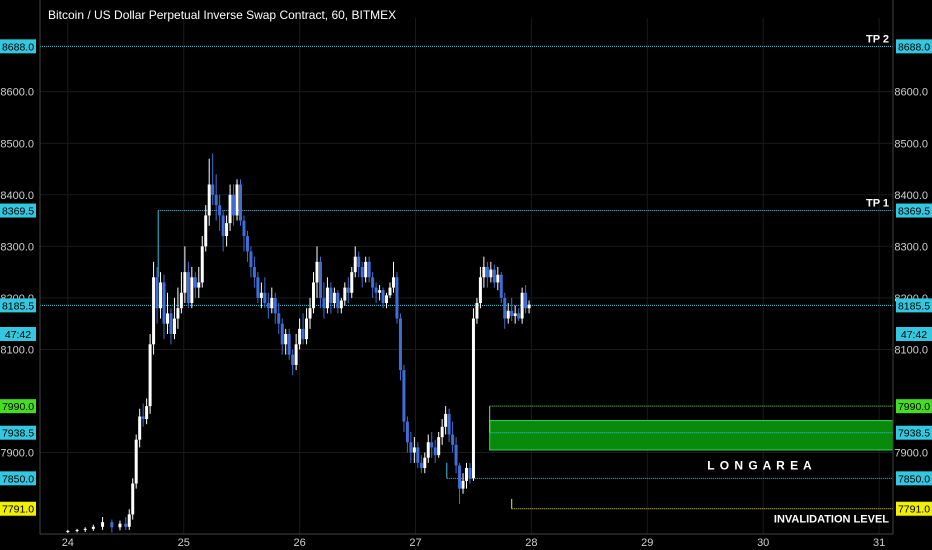  I want to click on y-tick-label-right: 8300.0, so click(911, 247).